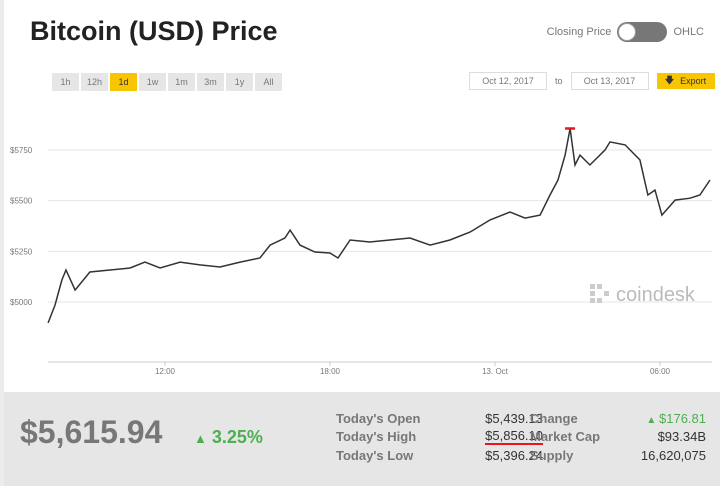 This screenshot has height=486, width=720. I want to click on range-1w: 1w, so click(152, 82).